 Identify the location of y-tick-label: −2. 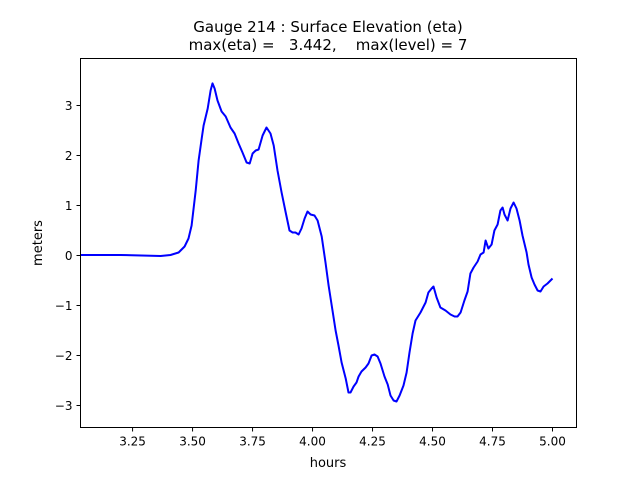
(64, 356).